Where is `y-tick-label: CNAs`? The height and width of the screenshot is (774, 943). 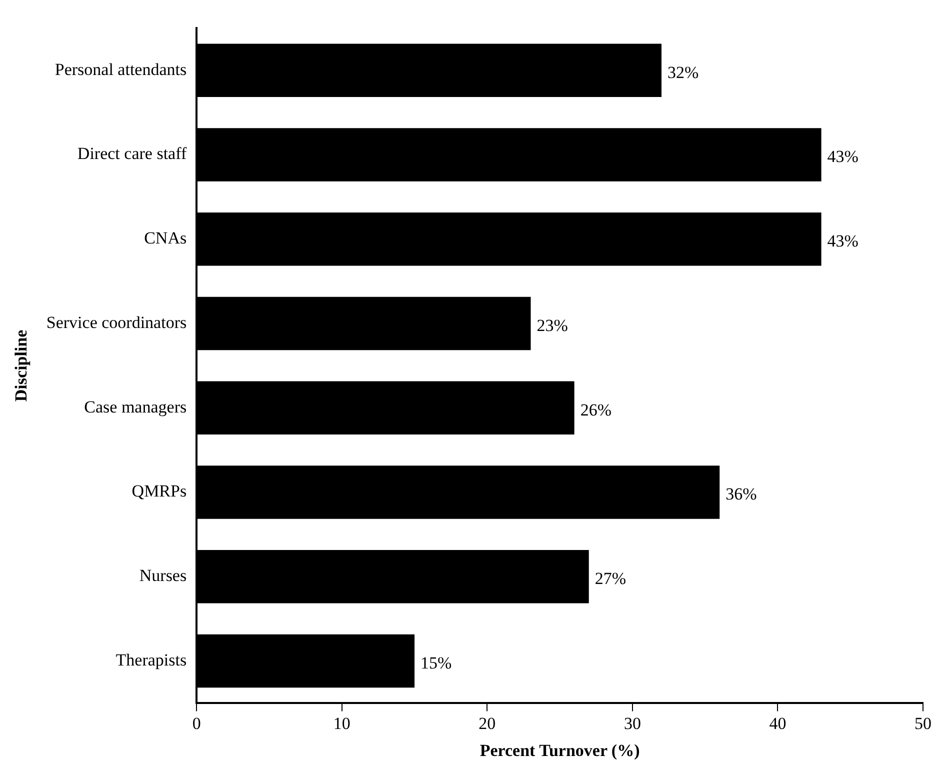
y-tick-label: CNAs is located at coordinates (165, 238).